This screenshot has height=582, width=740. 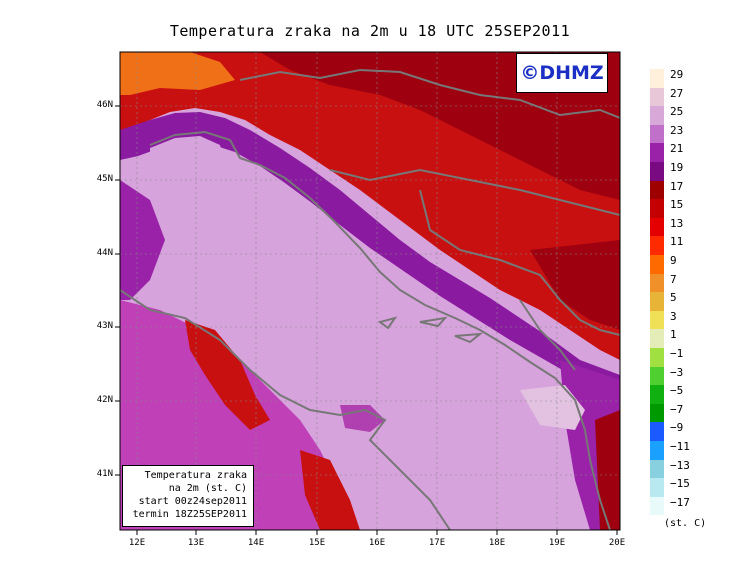 What do you see at coordinates (677, 372) in the screenshot?
I see `colorbar-label: −3` at bounding box center [677, 372].